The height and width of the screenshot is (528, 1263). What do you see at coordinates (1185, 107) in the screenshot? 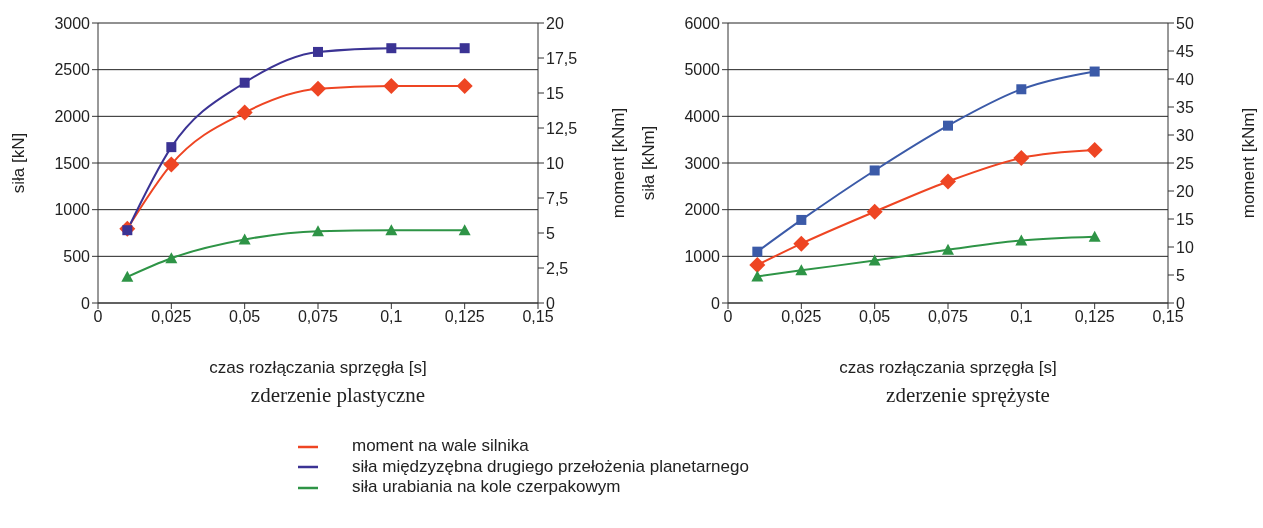
I see `y2-tick-label: 35` at bounding box center [1185, 107].